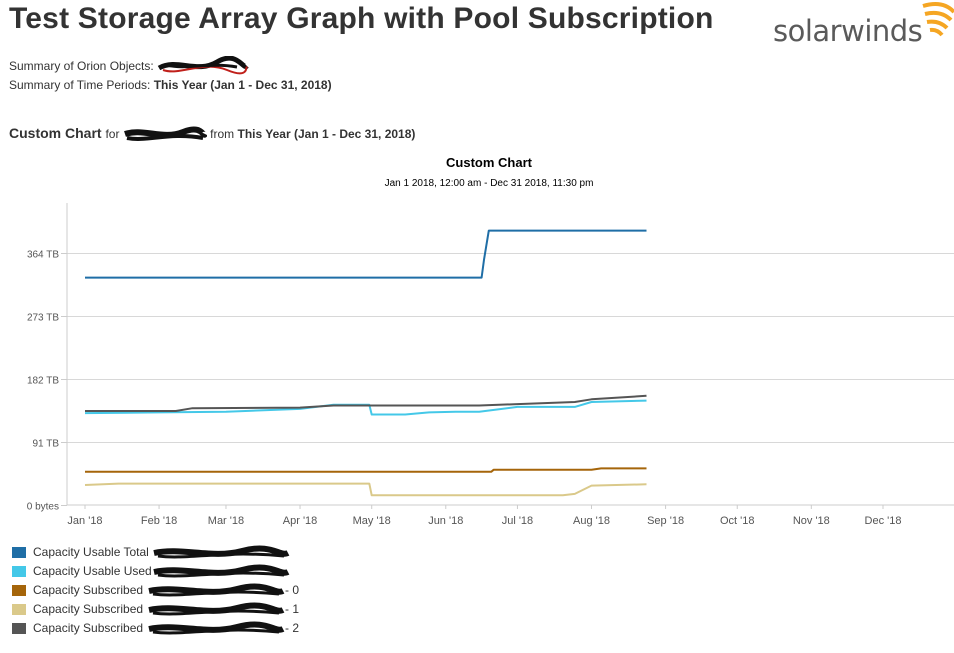 Image resolution: width=954 pixels, height=653 pixels. Describe the element at coordinates (159, 521) in the screenshot. I see `x-tick-label: Feb '18` at that location.